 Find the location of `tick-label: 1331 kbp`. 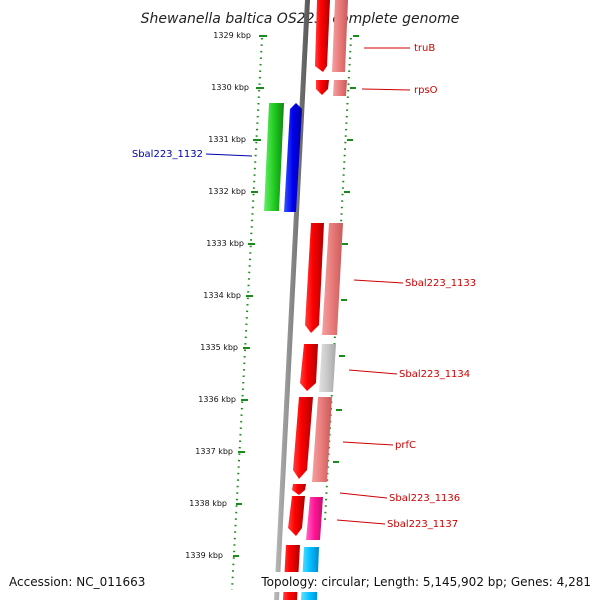

tick-label: 1331 kbp is located at coordinates (227, 139).